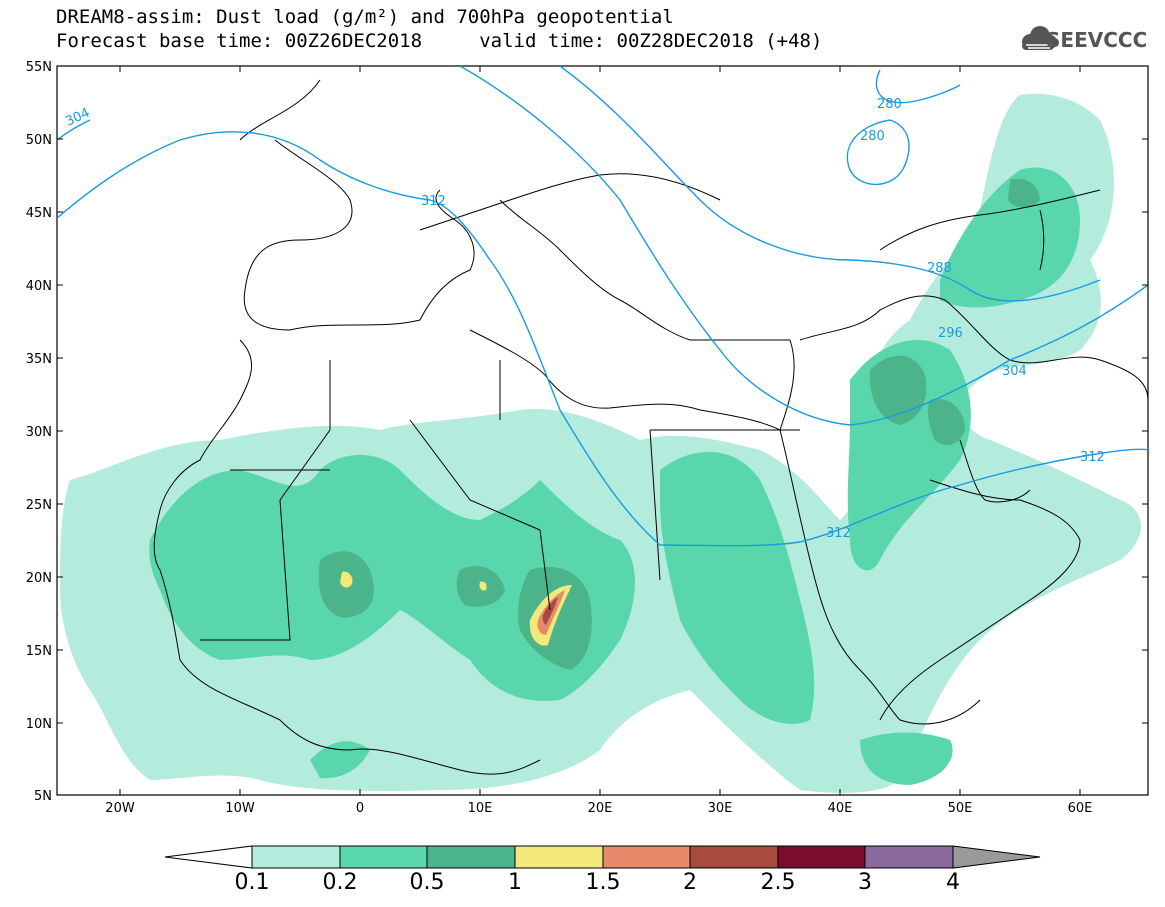  I want to click on lon-label: 60E, so click(1080, 808).